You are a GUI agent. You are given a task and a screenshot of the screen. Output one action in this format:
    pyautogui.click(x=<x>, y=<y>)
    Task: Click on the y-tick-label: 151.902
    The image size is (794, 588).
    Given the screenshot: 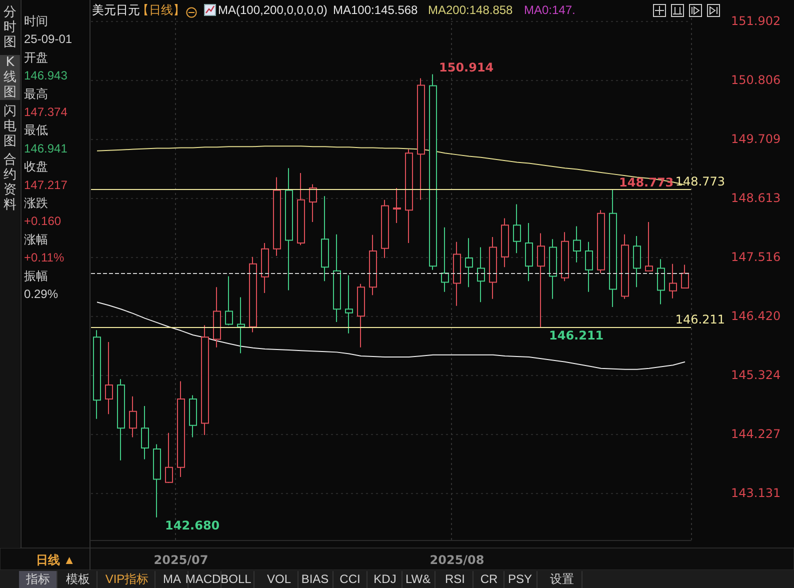 What is the action you would take?
    pyautogui.click(x=756, y=21)
    